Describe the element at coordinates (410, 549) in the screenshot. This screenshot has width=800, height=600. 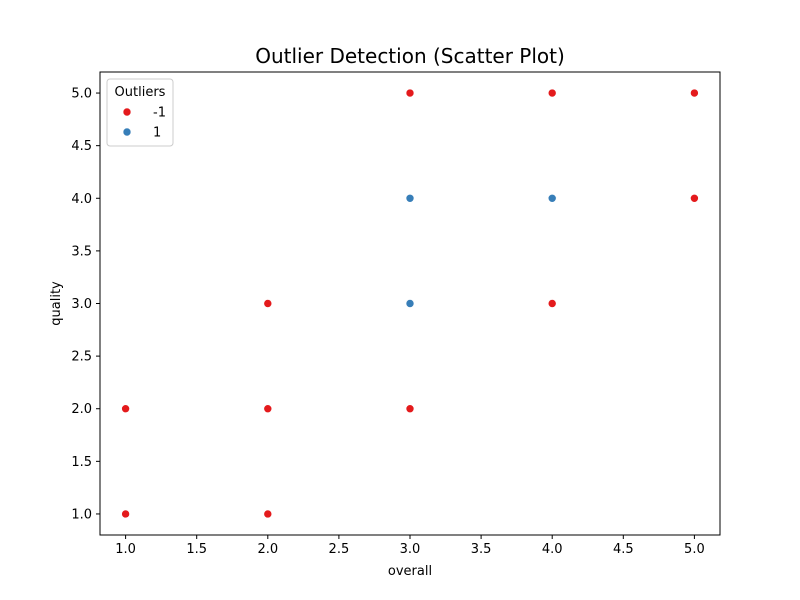
I see `x-tick-label: 3.0` at that location.